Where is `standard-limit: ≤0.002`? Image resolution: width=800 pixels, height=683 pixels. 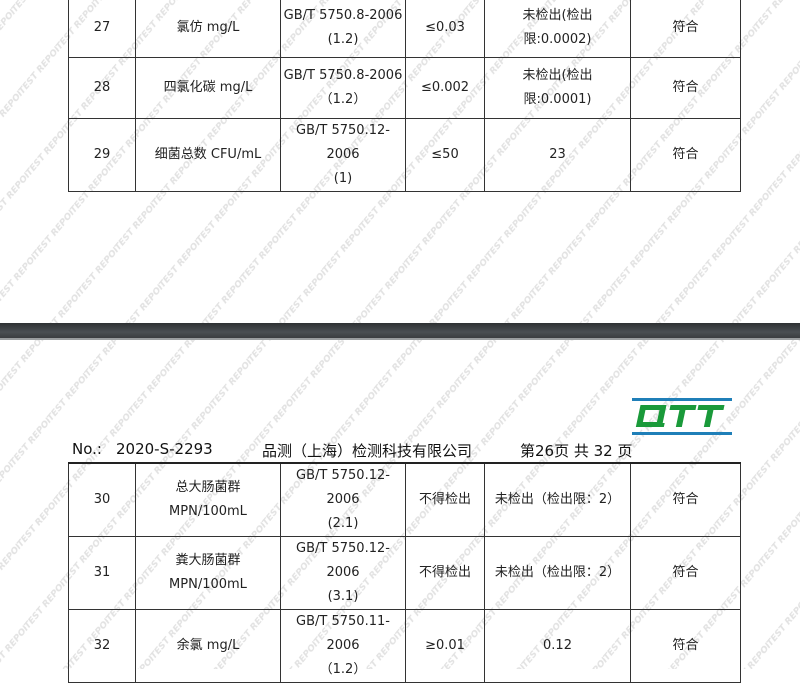 standard-limit: ≤0.002 is located at coordinates (445, 88).